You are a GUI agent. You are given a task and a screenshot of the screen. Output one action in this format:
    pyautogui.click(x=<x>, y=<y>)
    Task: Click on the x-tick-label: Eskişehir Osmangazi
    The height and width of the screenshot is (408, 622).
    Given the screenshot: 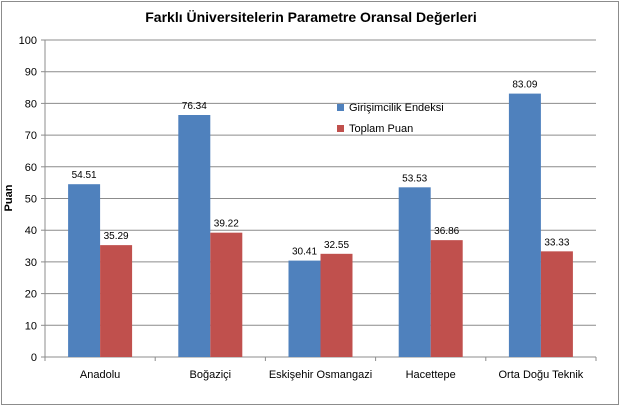 What is the action you would take?
    pyautogui.click(x=320, y=375)
    